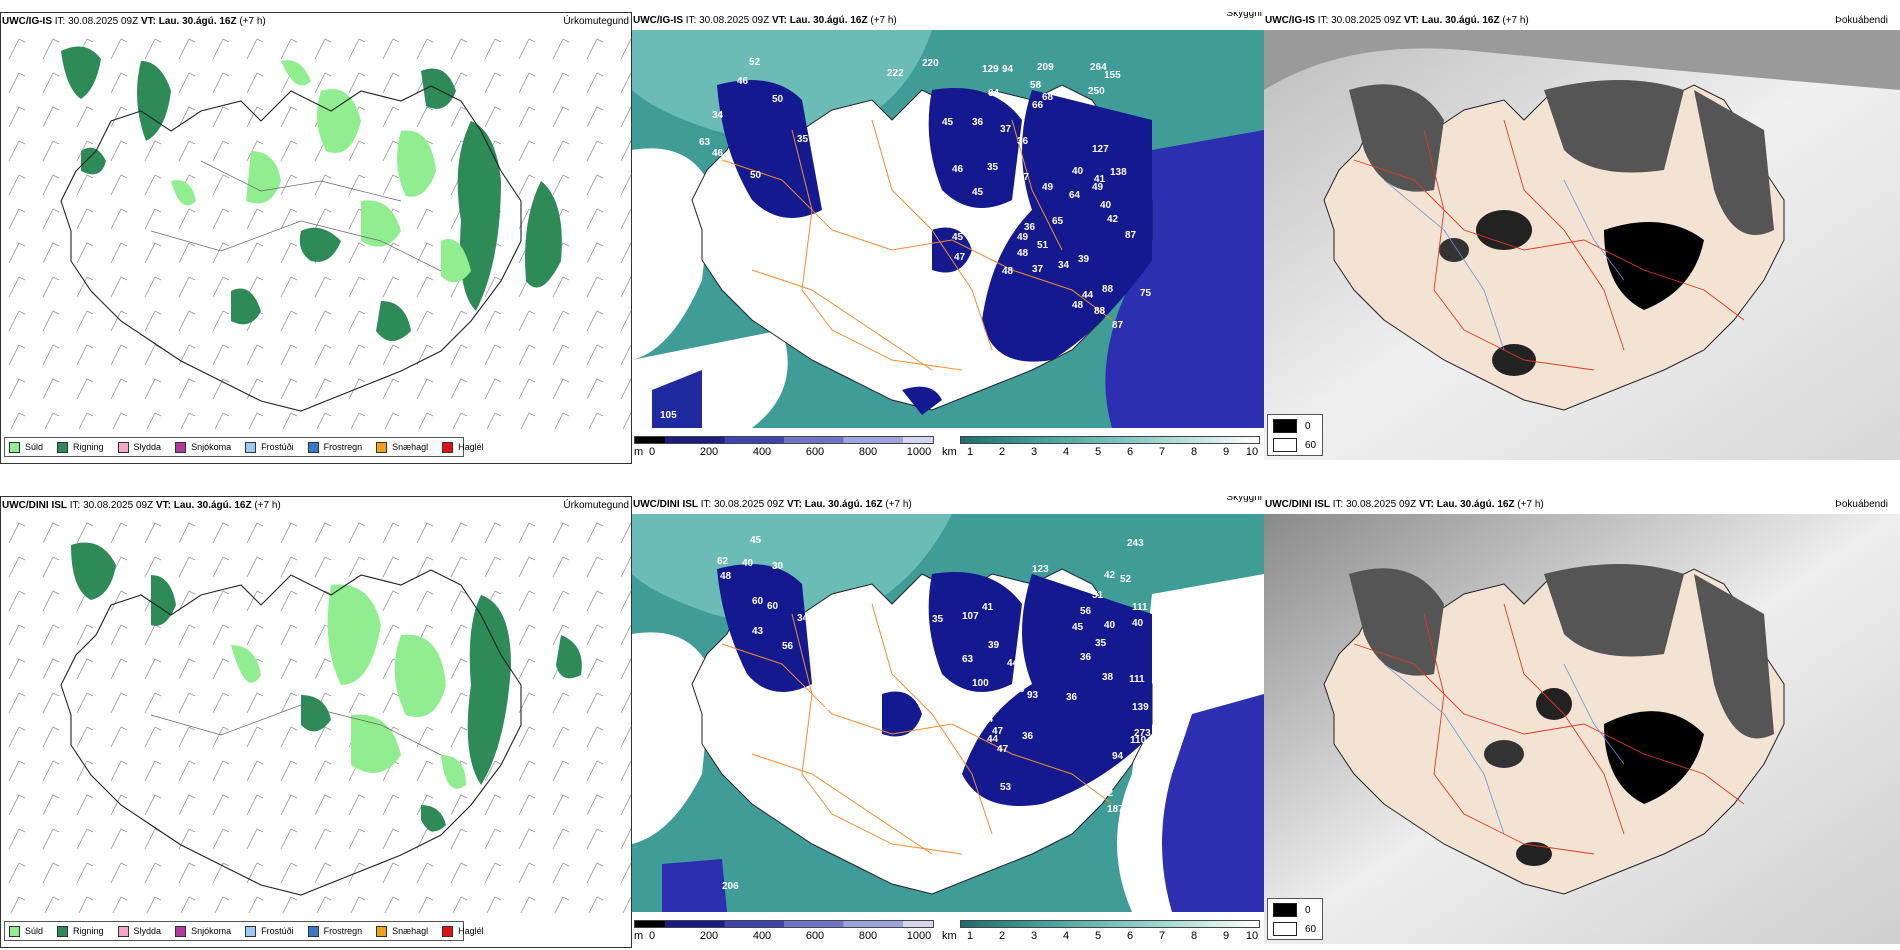  Describe the element at coordinates (1023, 237) in the screenshot. I see `visibility-value-label: 49` at that location.